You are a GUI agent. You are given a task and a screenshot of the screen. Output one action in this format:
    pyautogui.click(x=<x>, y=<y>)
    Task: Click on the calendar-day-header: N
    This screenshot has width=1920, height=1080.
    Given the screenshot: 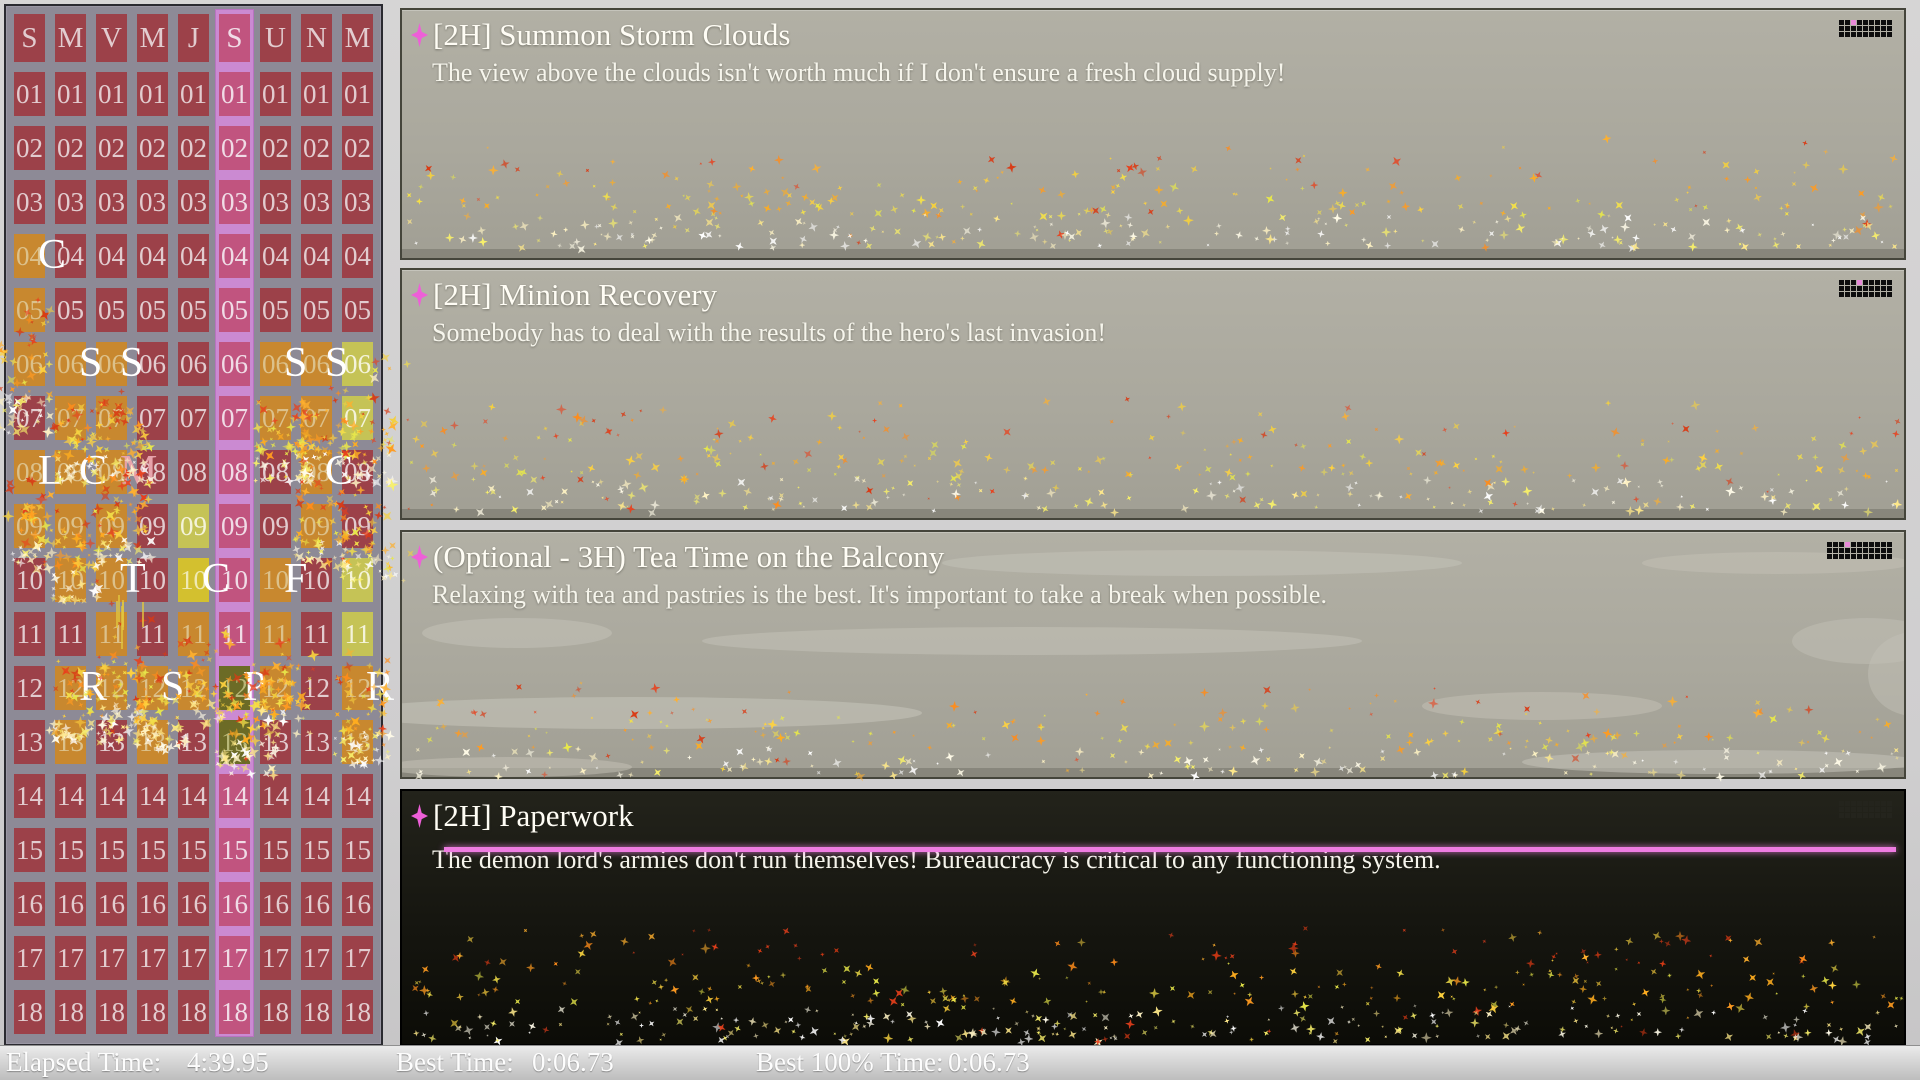 What is the action you would take?
    pyautogui.click(x=316, y=38)
    